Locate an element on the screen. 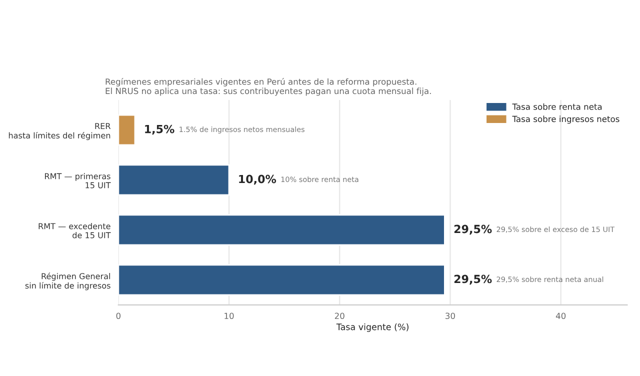 Image resolution: width=640 pixels, height=376 pixels. data-label: 10,0% is located at coordinates (257, 179).